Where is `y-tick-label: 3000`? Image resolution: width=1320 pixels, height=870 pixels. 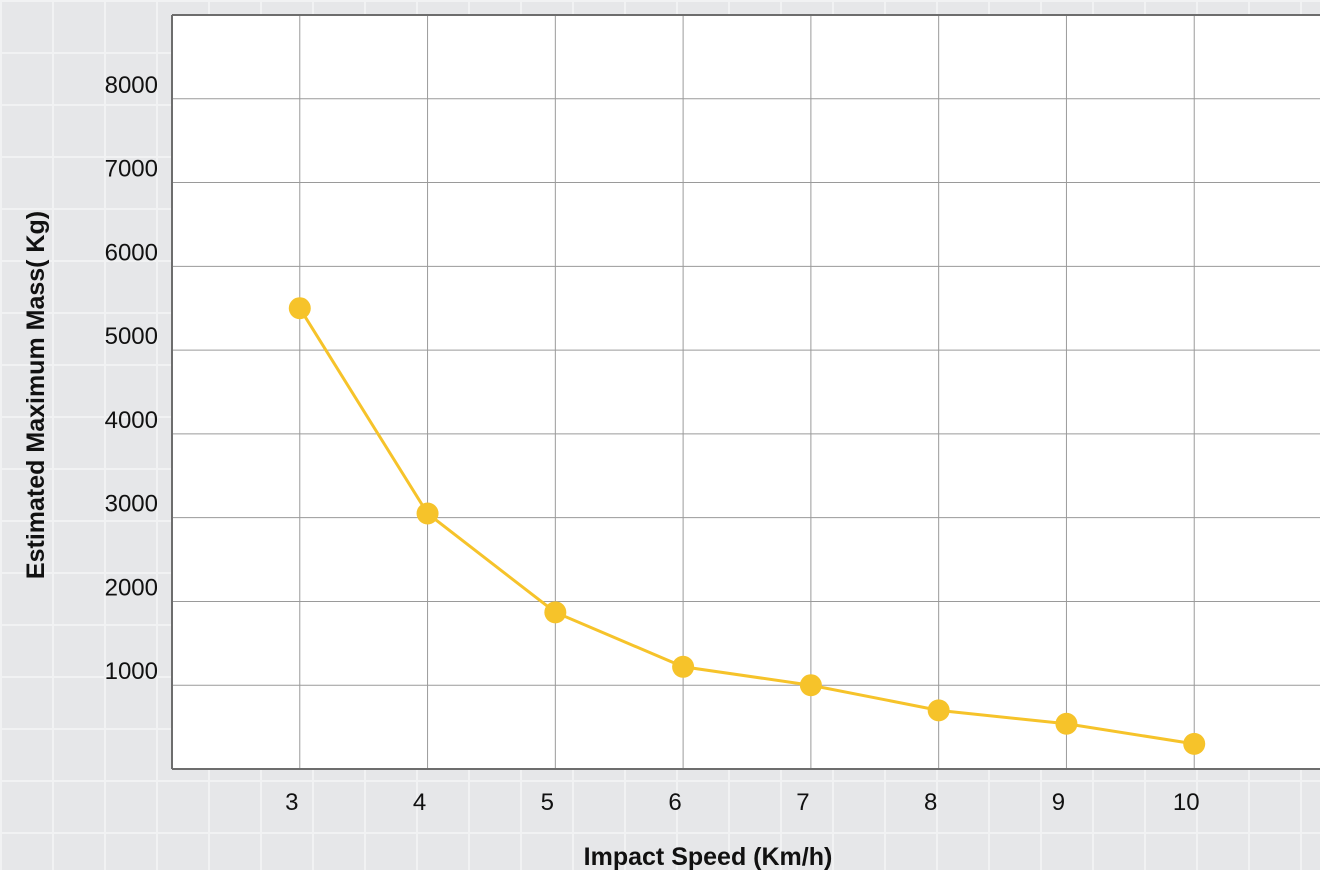 y-tick-label: 3000 is located at coordinates (131, 504).